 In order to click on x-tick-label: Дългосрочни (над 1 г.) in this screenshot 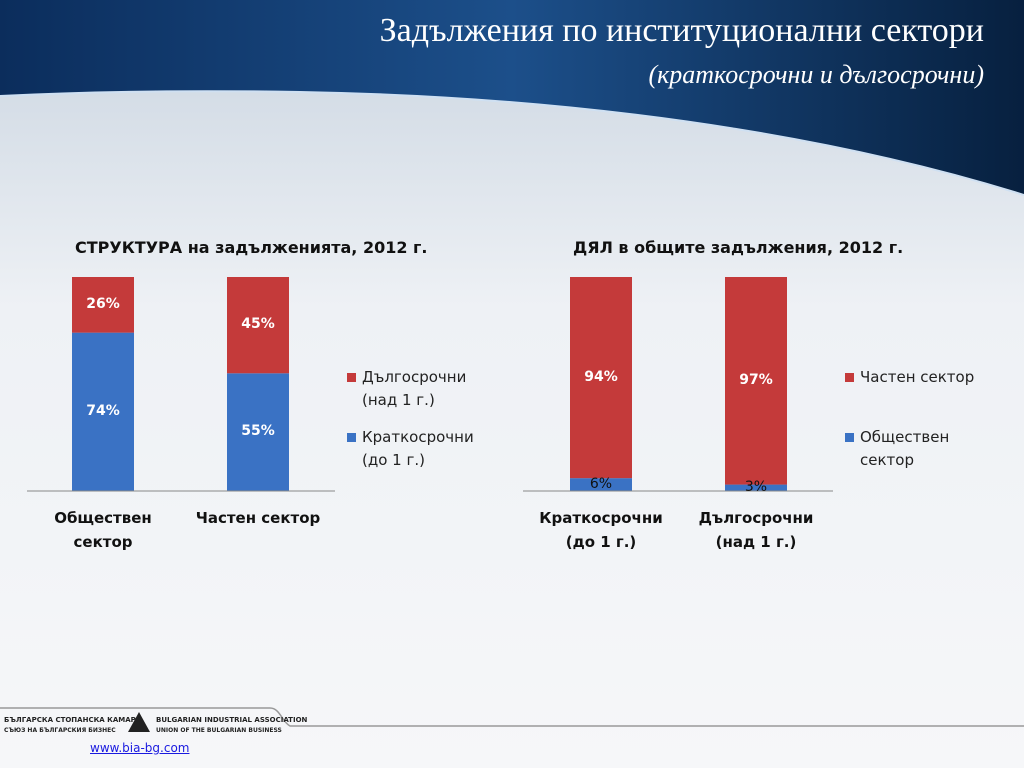, I will do `click(756, 530)`.